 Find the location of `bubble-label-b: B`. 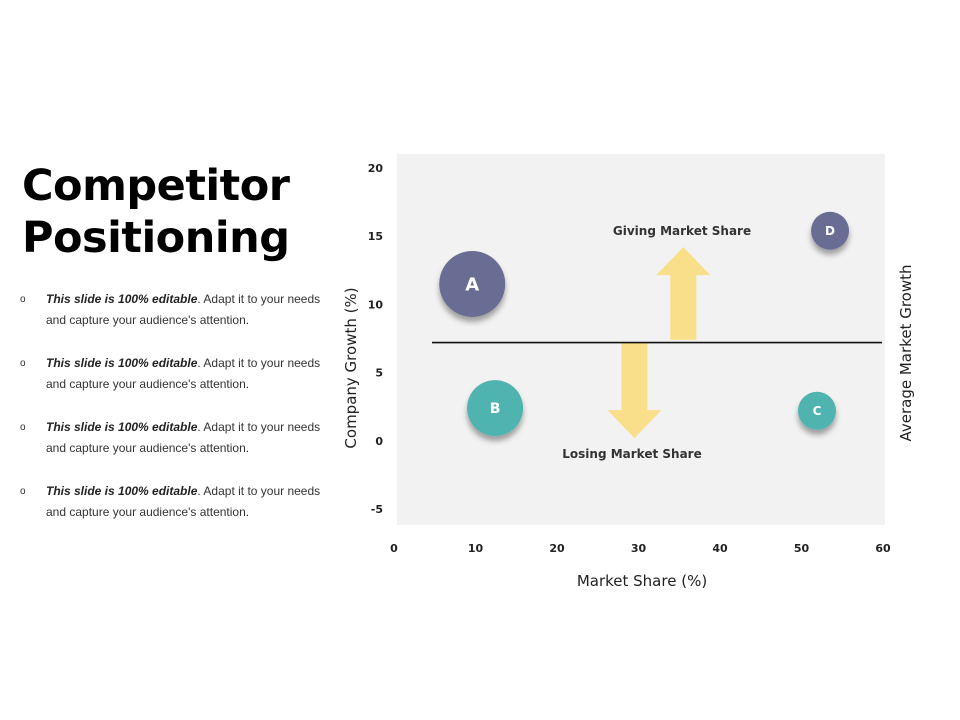

bubble-label-b: B is located at coordinates (495, 409).